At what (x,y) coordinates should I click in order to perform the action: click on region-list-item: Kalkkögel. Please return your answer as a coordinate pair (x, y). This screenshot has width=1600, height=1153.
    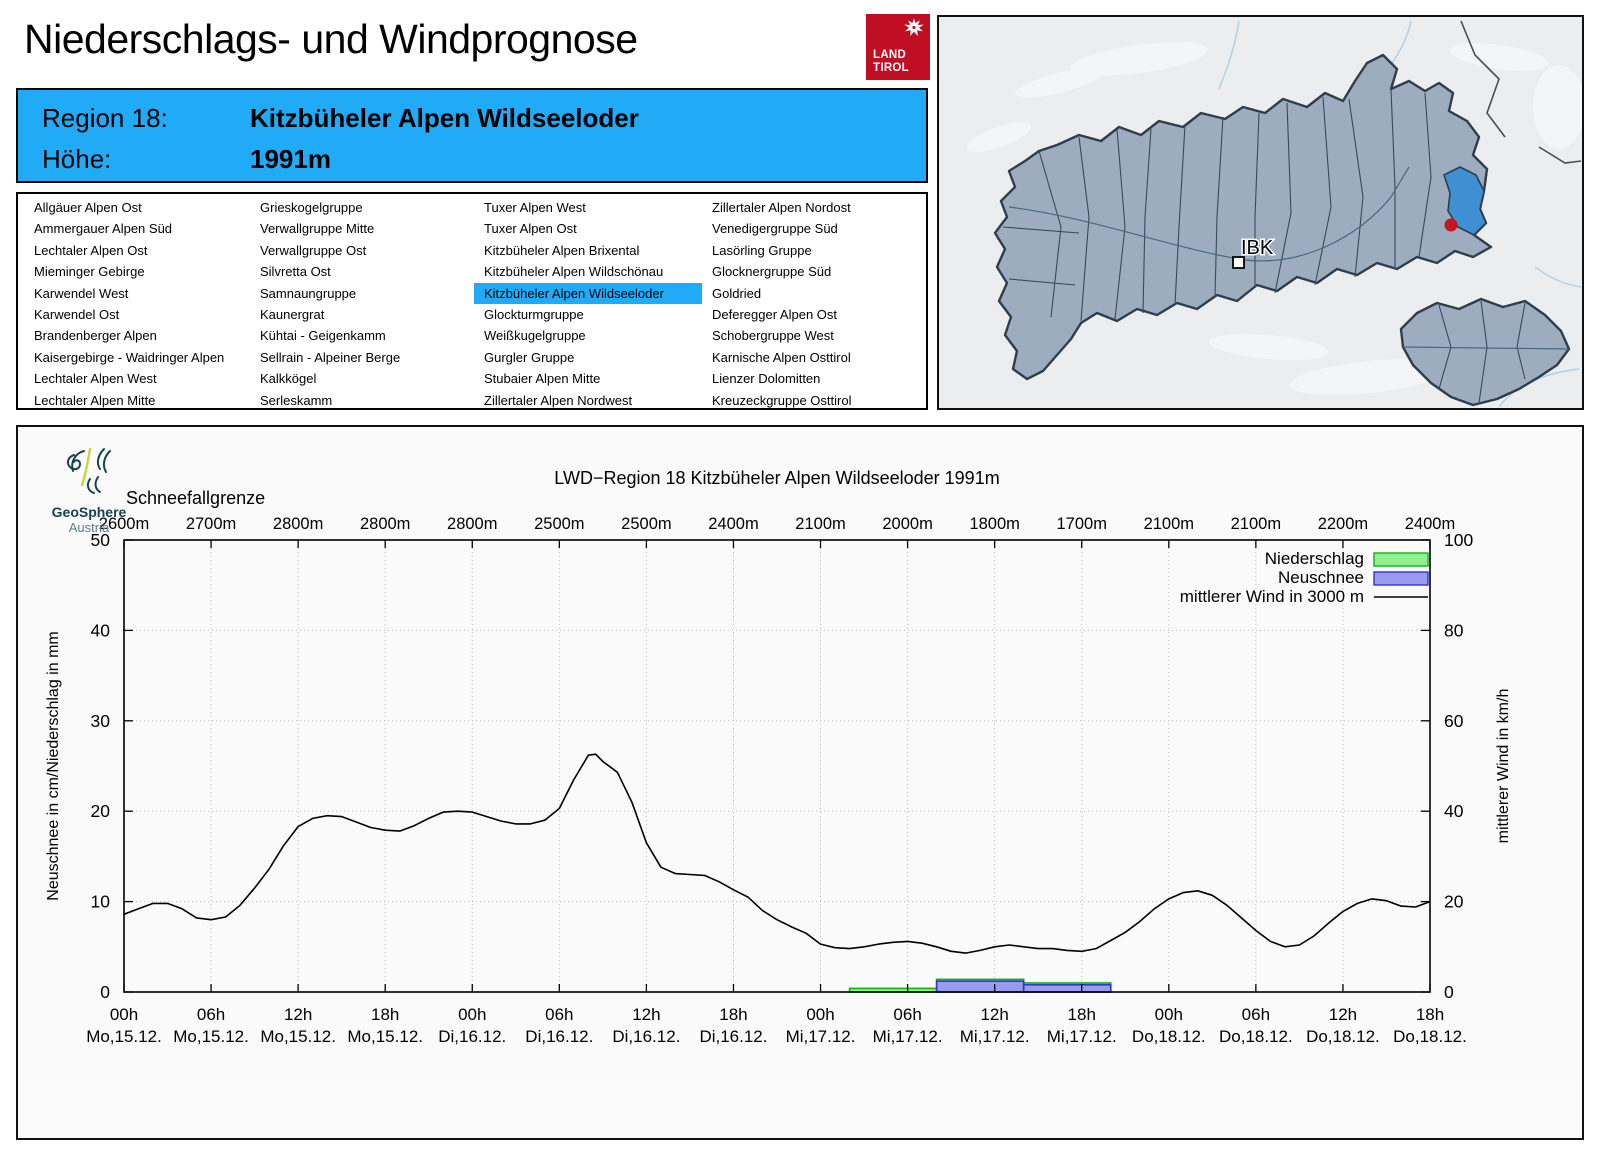
    Looking at the image, I should click on (288, 379).